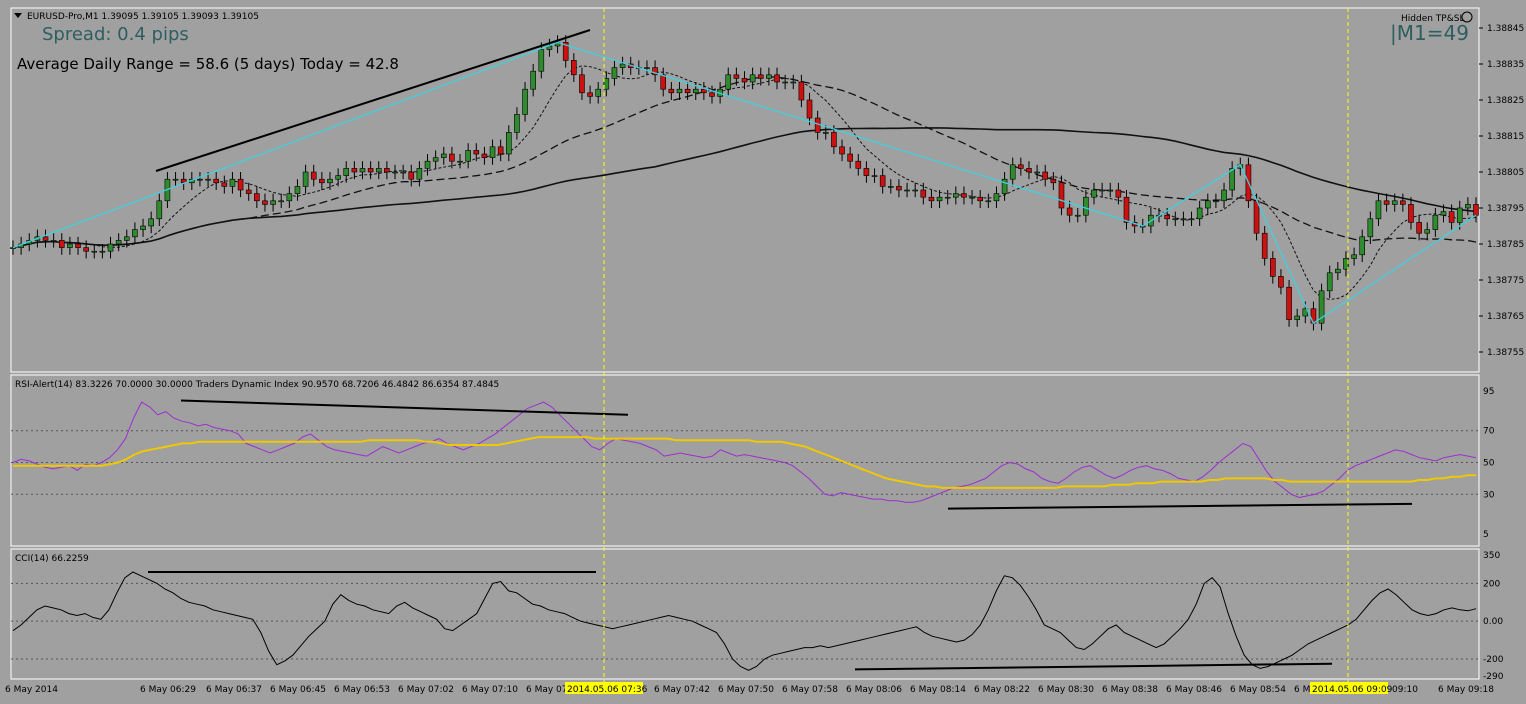 The height and width of the screenshot is (704, 1526). Describe the element at coordinates (1505, 137) in the screenshot. I see `y-tick-label: 1.38815` at that location.